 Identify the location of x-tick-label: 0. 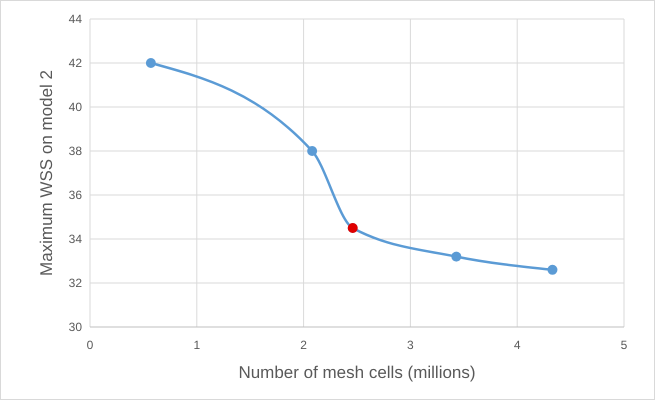
(90, 345).